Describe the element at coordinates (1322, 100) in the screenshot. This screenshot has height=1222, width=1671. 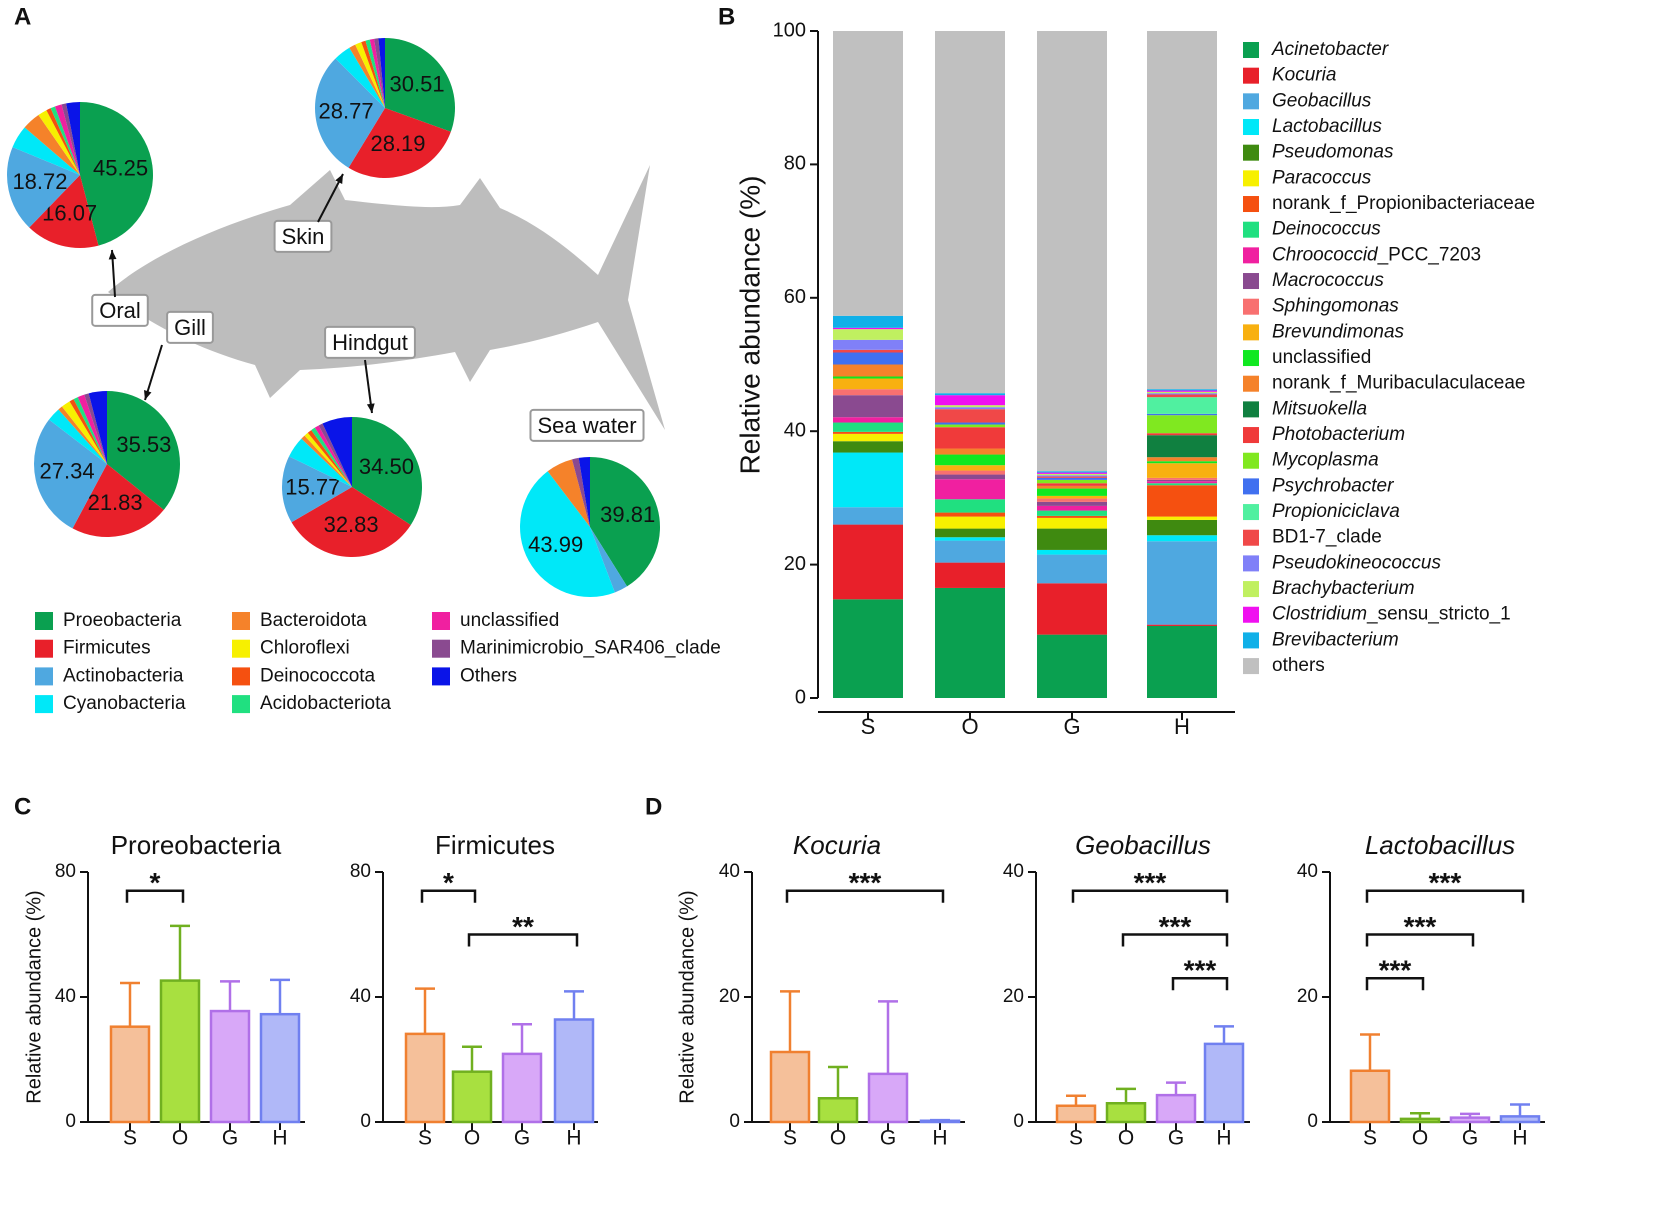
I see `legend-label: Geobacillus` at that location.